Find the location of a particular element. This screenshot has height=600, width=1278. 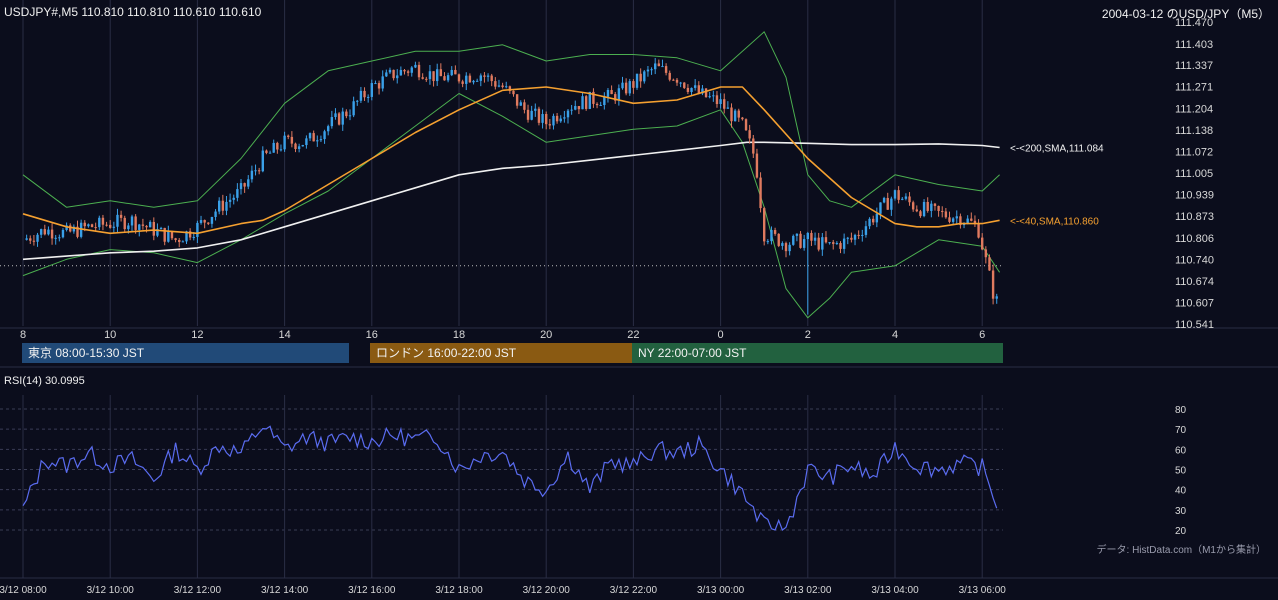

sma200-annotation: <-<200,SMA,111.084 is located at coordinates (1057, 148).